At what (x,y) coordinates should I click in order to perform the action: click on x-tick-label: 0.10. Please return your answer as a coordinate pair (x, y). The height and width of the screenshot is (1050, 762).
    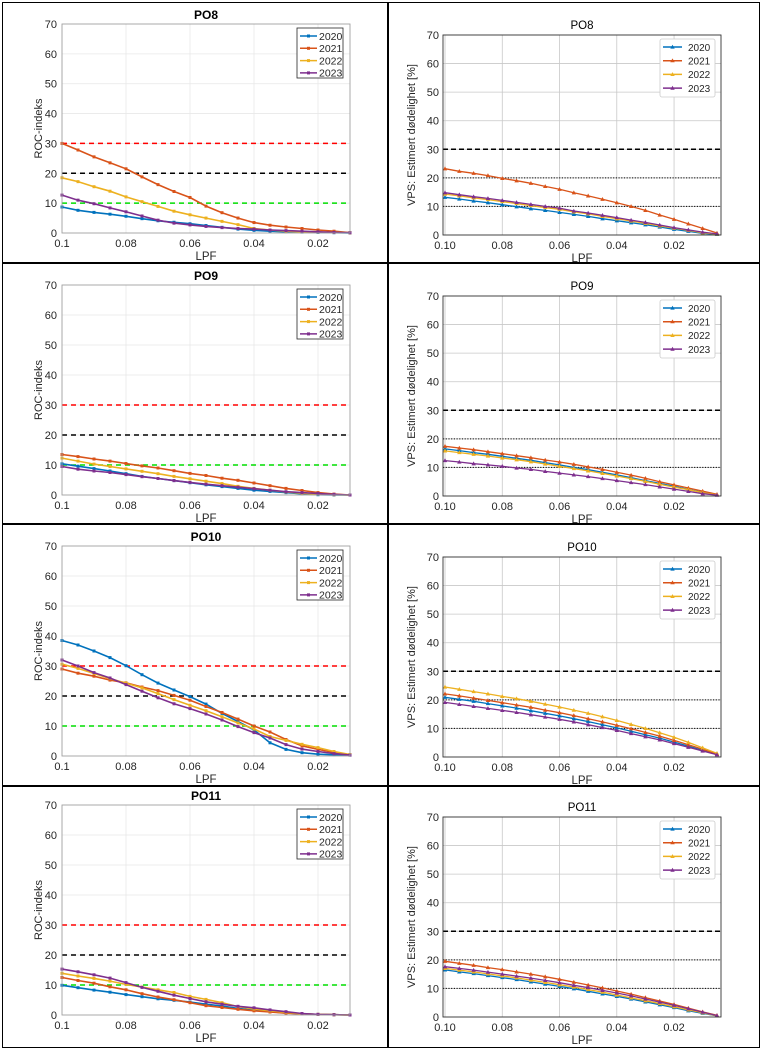
    Looking at the image, I should click on (444, 507).